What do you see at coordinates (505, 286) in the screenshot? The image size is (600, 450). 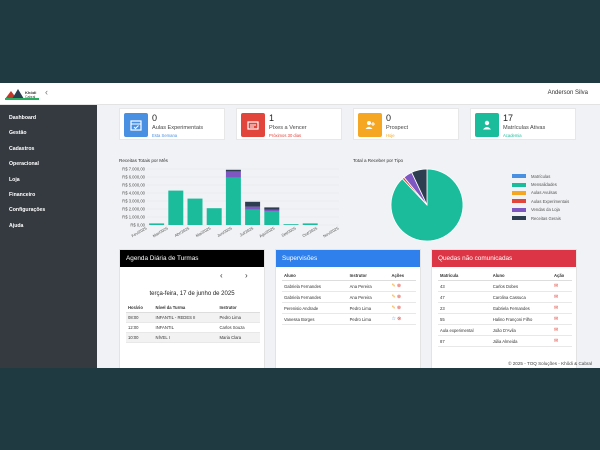 I see `table-row: 43 Carlos Dobes ✉` at bounding box center [505, 286].